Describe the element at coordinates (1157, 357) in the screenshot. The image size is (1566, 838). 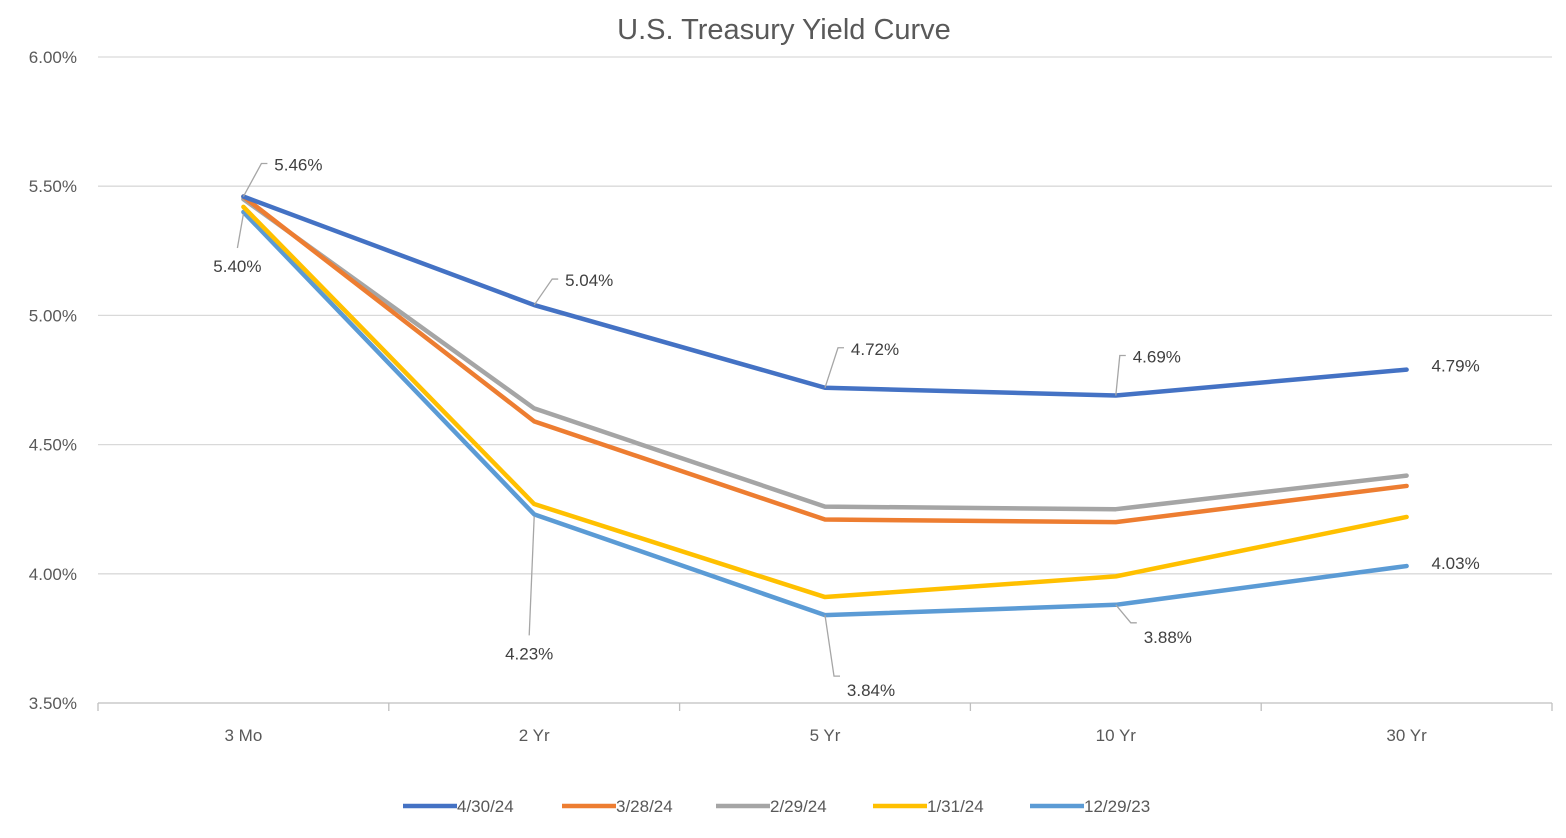
I see `data-label: 4.69%` at that location.